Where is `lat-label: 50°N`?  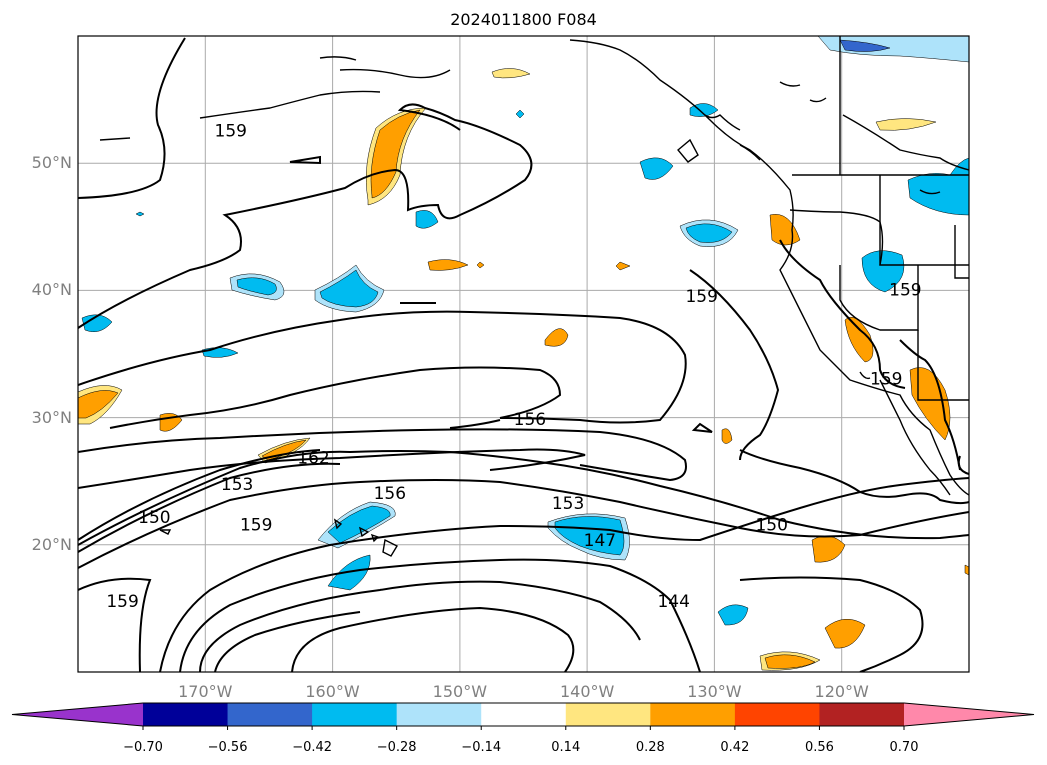
lat-label: 50°N is located at coordinates (51, 163).